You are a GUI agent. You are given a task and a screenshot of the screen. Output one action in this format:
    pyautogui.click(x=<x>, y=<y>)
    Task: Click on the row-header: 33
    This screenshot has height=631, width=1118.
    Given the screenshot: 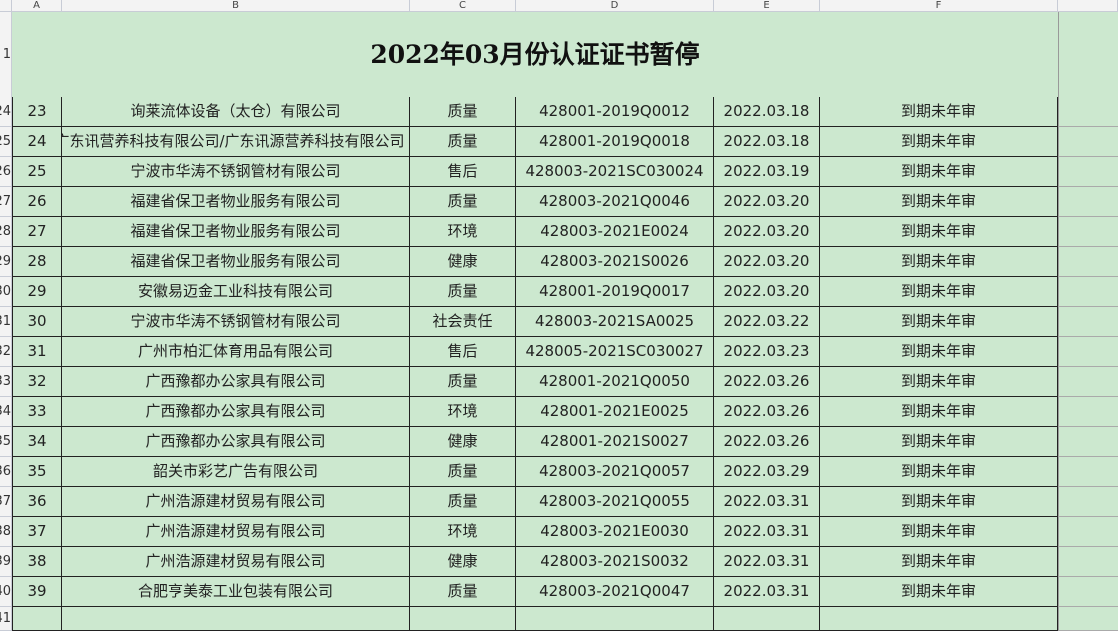 What is the action you would take?
    pyautogui.click(x=6, y=382)
    